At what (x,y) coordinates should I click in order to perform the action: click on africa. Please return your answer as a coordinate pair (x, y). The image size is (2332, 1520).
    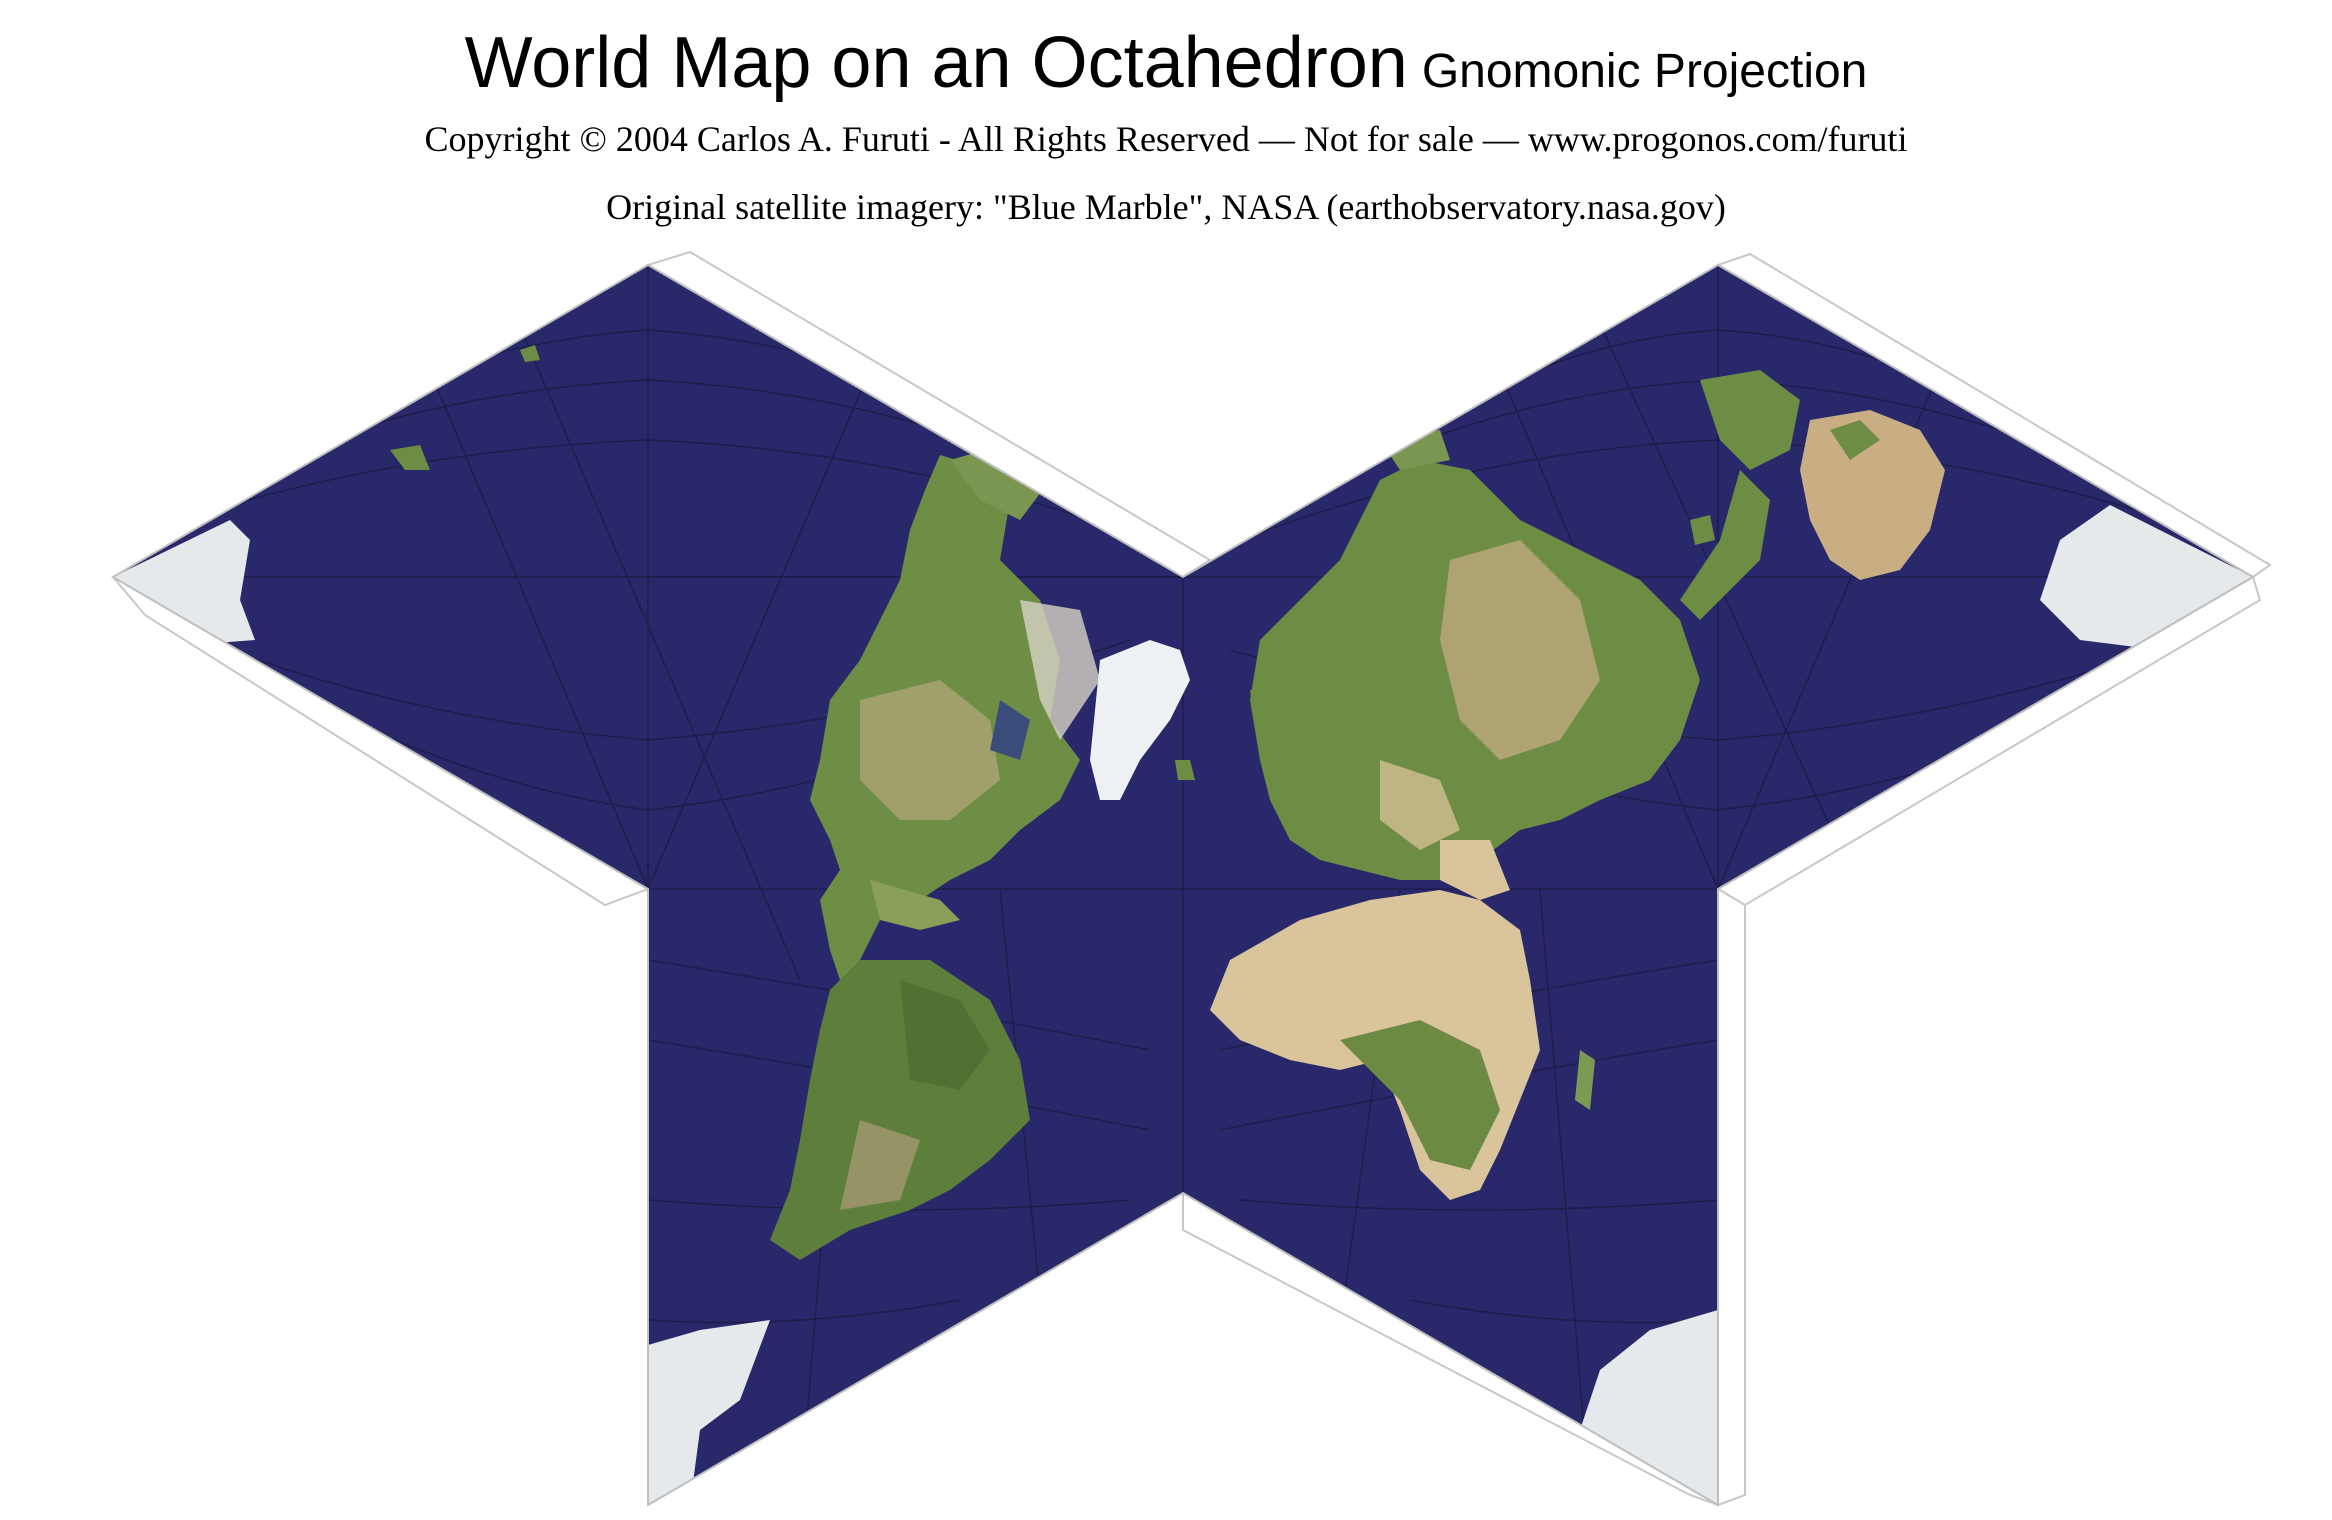
    Looking at the image, I should click on (1402, 1020).